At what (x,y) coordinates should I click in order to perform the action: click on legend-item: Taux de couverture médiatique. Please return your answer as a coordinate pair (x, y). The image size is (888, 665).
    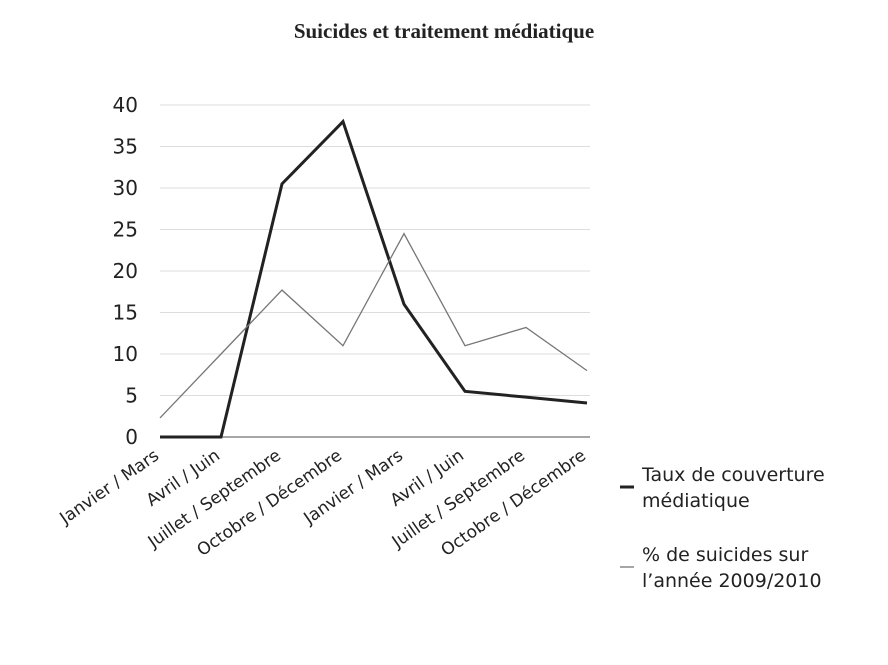
    Looking at the image, I should click on (762, 488).